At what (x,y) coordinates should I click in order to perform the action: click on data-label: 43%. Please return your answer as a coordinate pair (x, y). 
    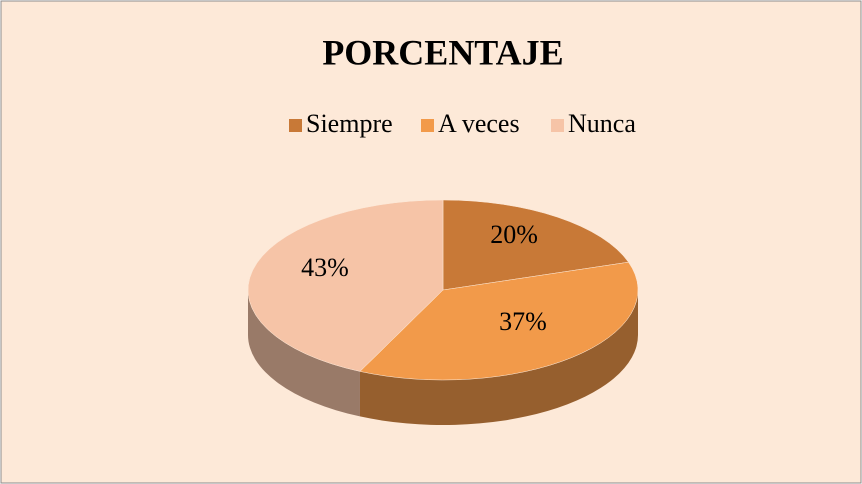
    Looking at the image, I should click on (325, 267).